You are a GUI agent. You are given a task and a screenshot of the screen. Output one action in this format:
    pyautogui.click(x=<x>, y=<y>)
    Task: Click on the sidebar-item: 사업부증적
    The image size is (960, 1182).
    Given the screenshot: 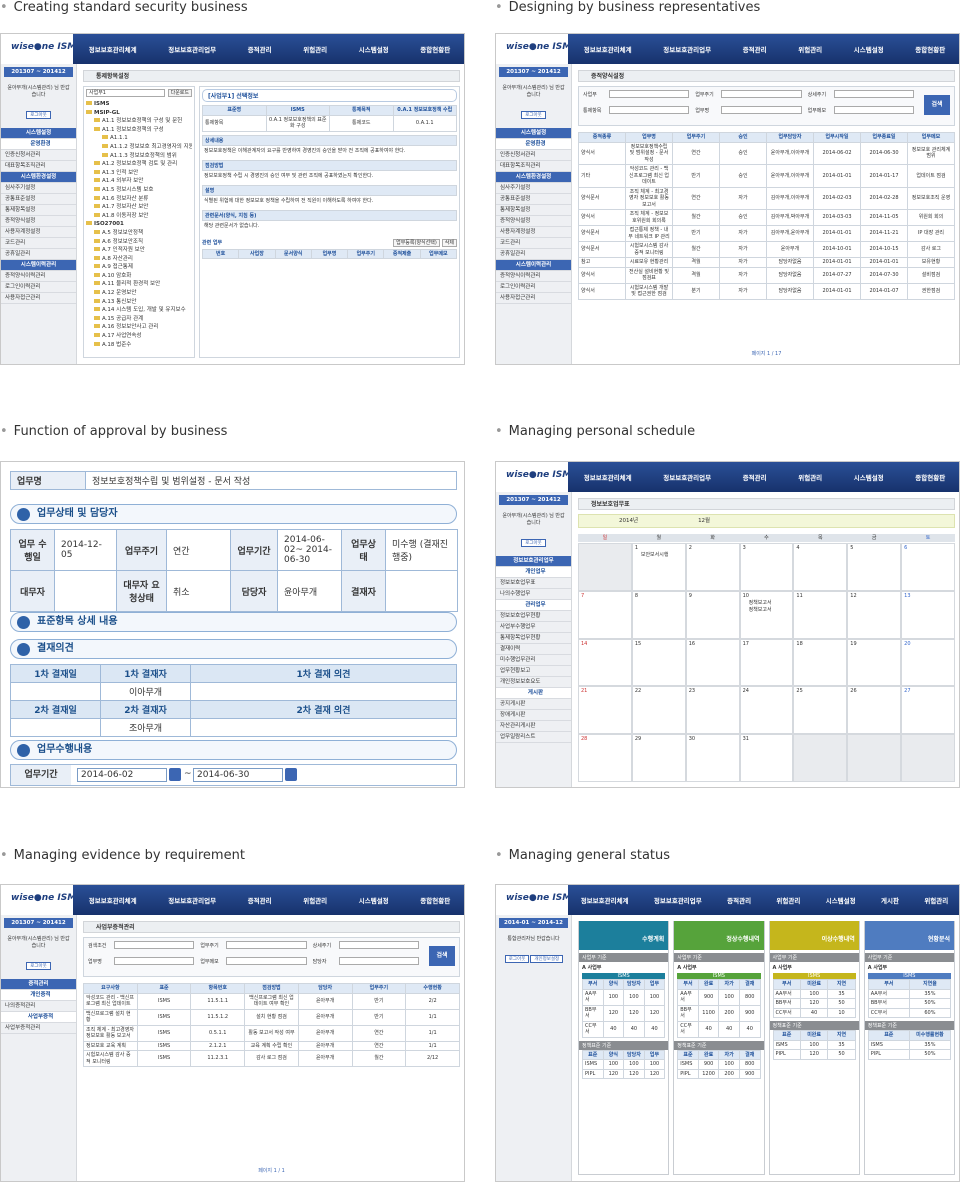 What is the action you would take?
    pyautogui.click(x=38, y=1017)
    